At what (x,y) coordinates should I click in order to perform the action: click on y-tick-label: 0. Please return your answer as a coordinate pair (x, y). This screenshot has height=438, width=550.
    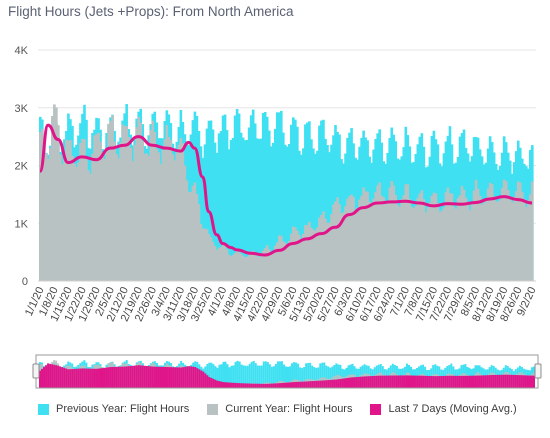
    Looking at the image, I should click on (25, 282).